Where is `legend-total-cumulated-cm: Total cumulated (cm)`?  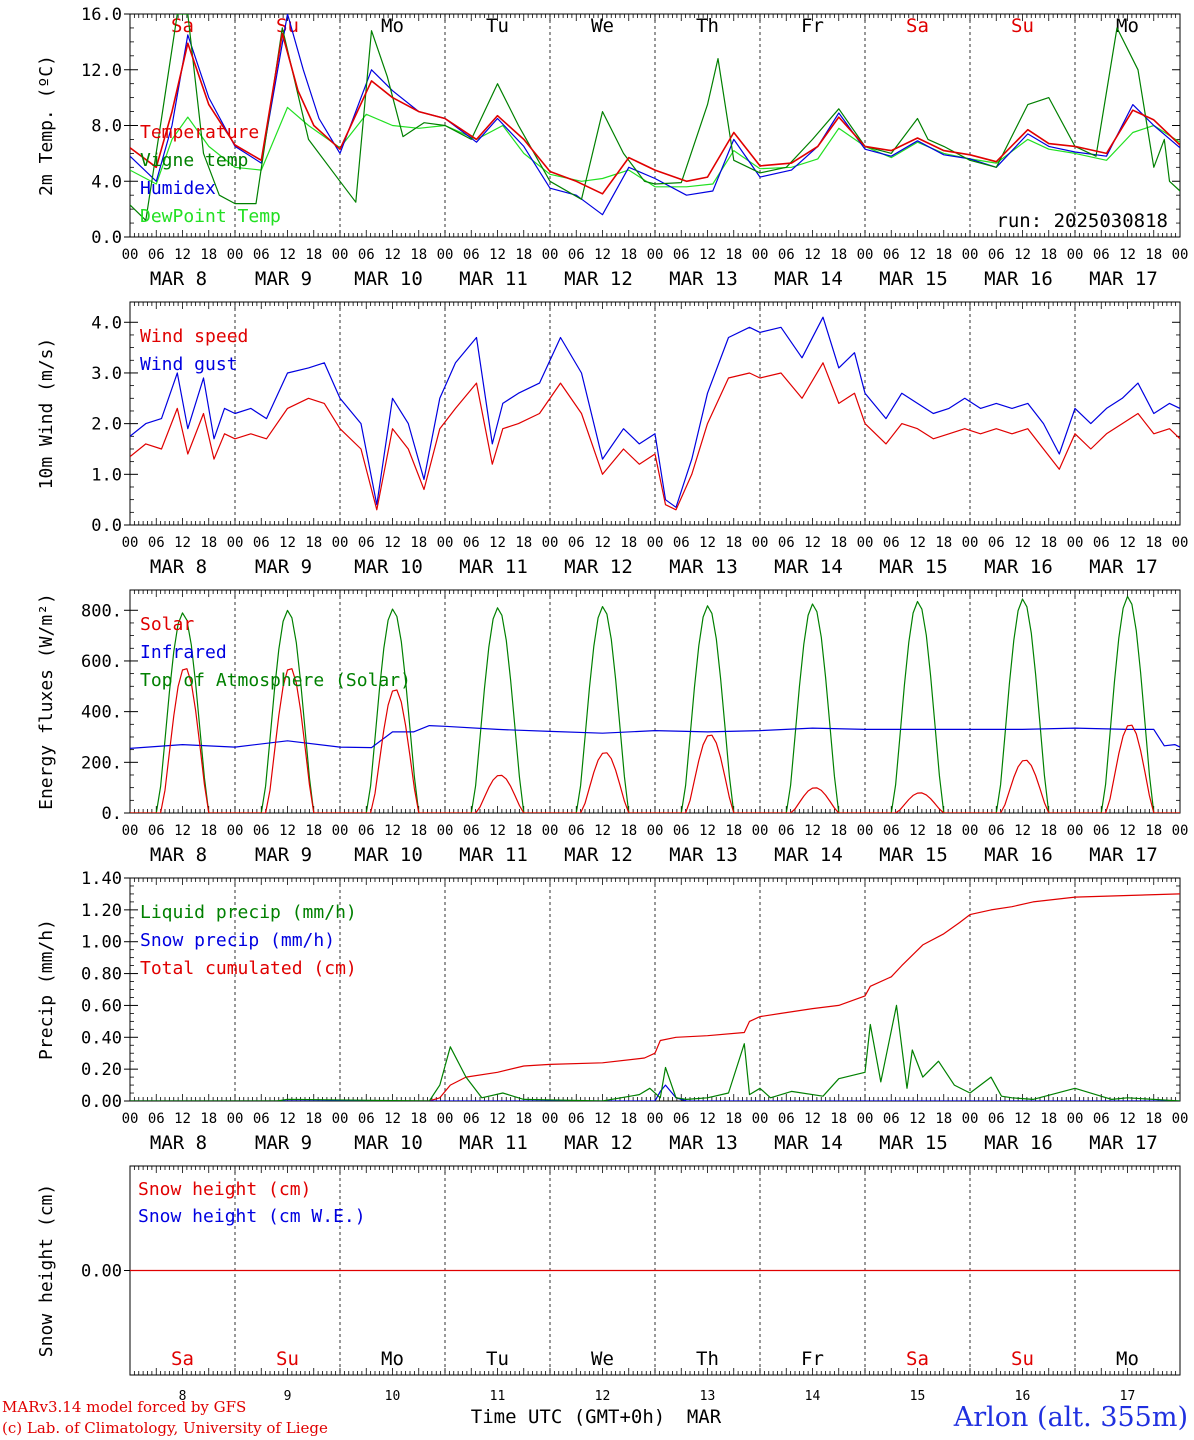
legend-total-cumulated-cm: Total cumulated (cm) is located at coordinates (248, 968).